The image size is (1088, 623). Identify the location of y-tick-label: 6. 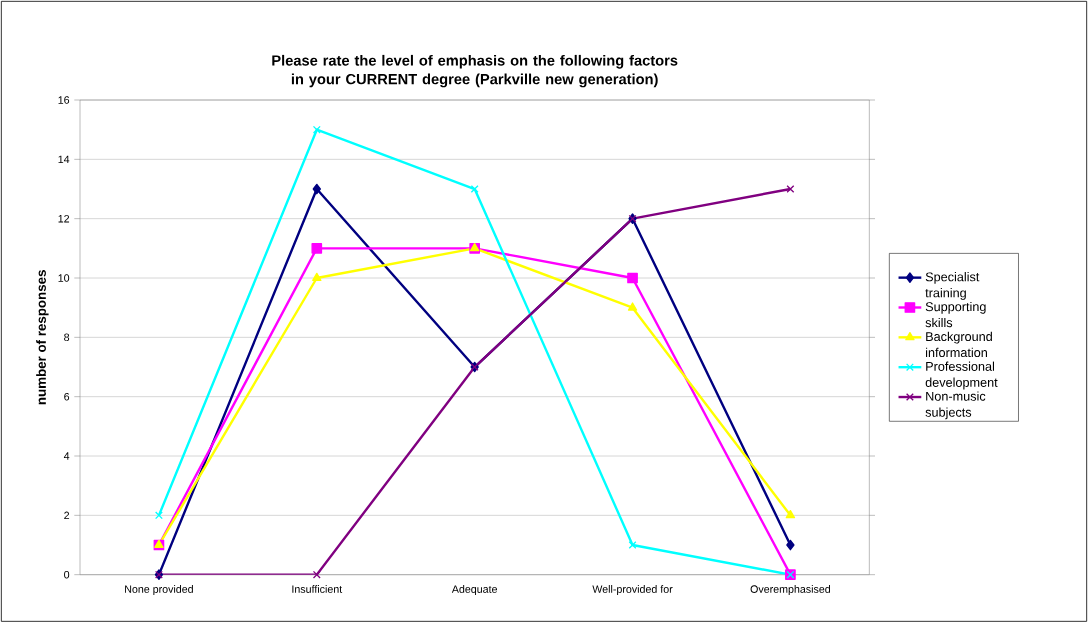
(67, 397).